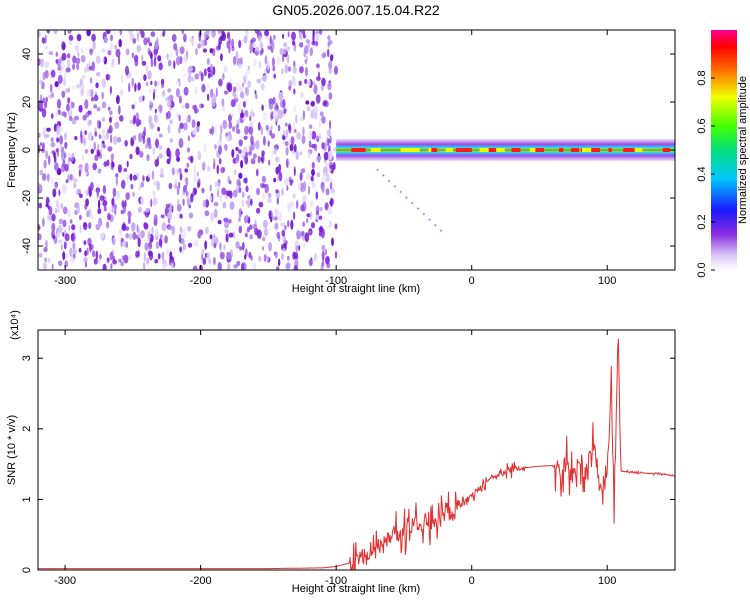 The image size is (750, 600). What do you see at coordinates (336, 581) in the screenshot?
I see `x-tick-label: -100` at bounding box center [336, 581].